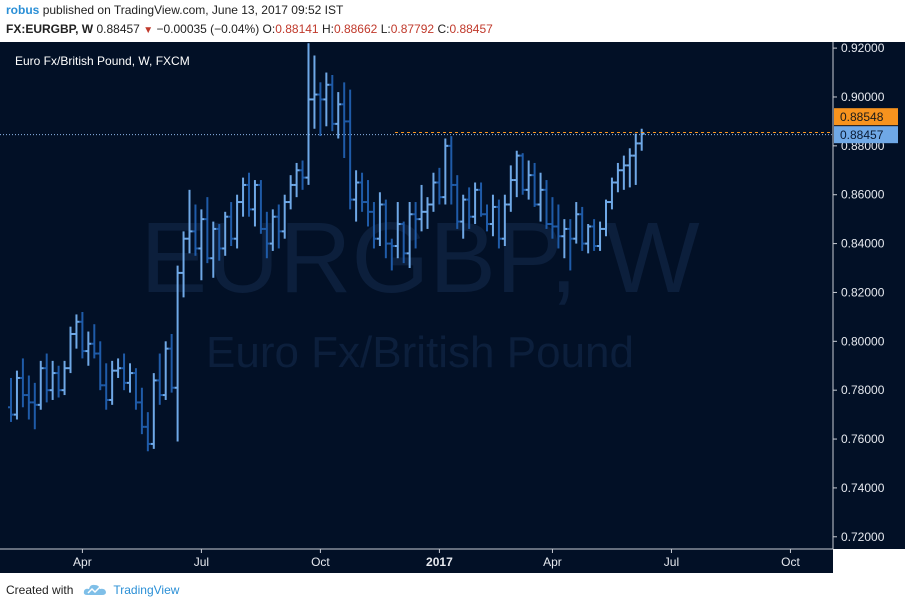 Image resolution: width=905 pixels, height=609 pixels. What do you see at coordinates (146, 590) in the screenshot?
I see `tradingview-link: TradingView` at bounding box center [146, 590].